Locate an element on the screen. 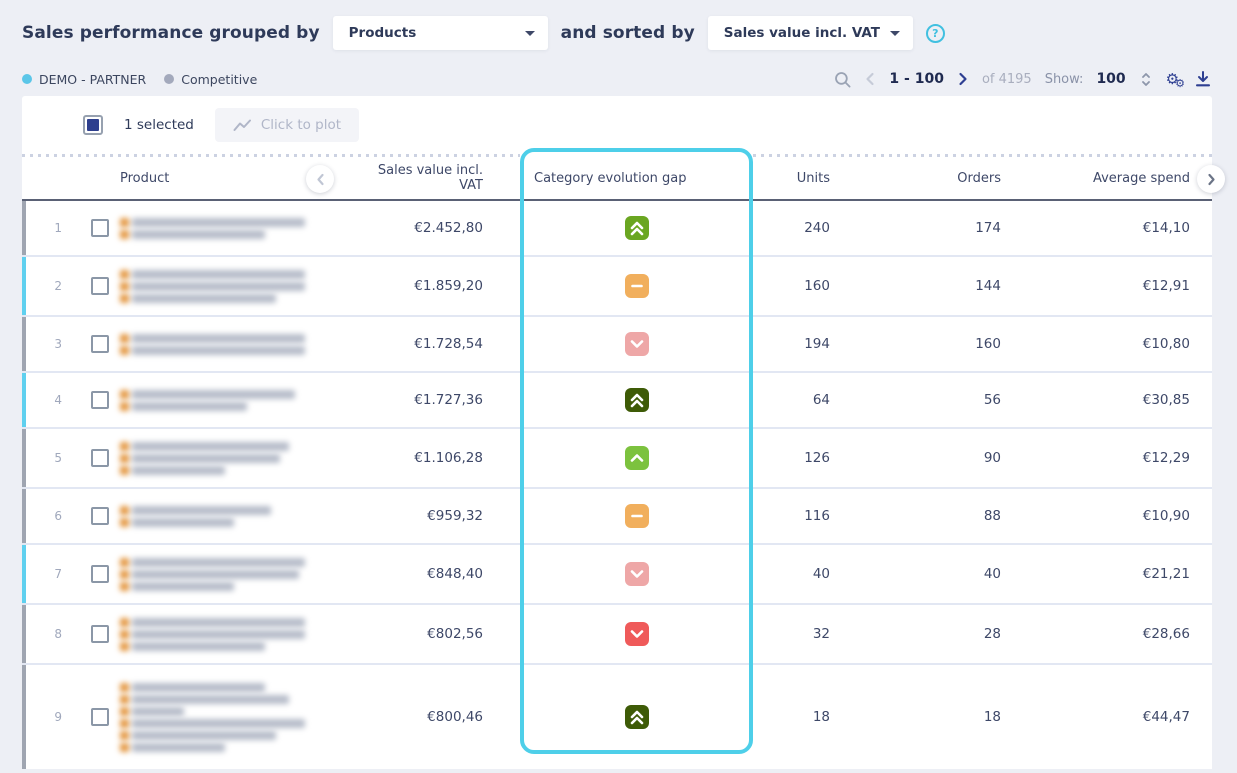 This screenshot has width=1237, height=773. sales-value-cell: €848,40 is located at coordinates (455, 574).